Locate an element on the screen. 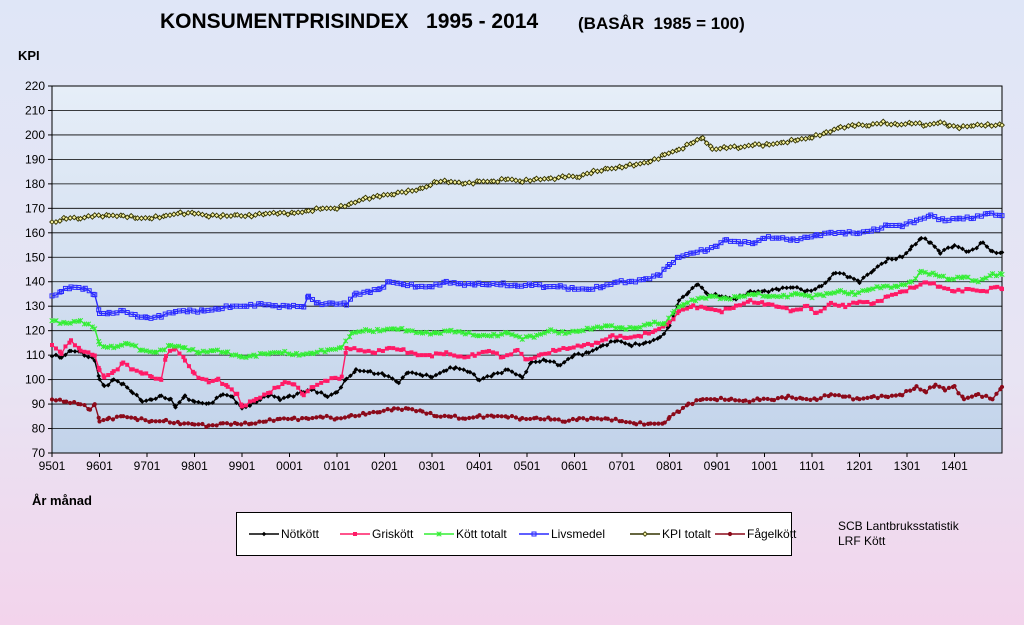 The width and height of the screenshot is (1024, 625). legend-item-3: Livsmedel is located at coordinates (562, 533).